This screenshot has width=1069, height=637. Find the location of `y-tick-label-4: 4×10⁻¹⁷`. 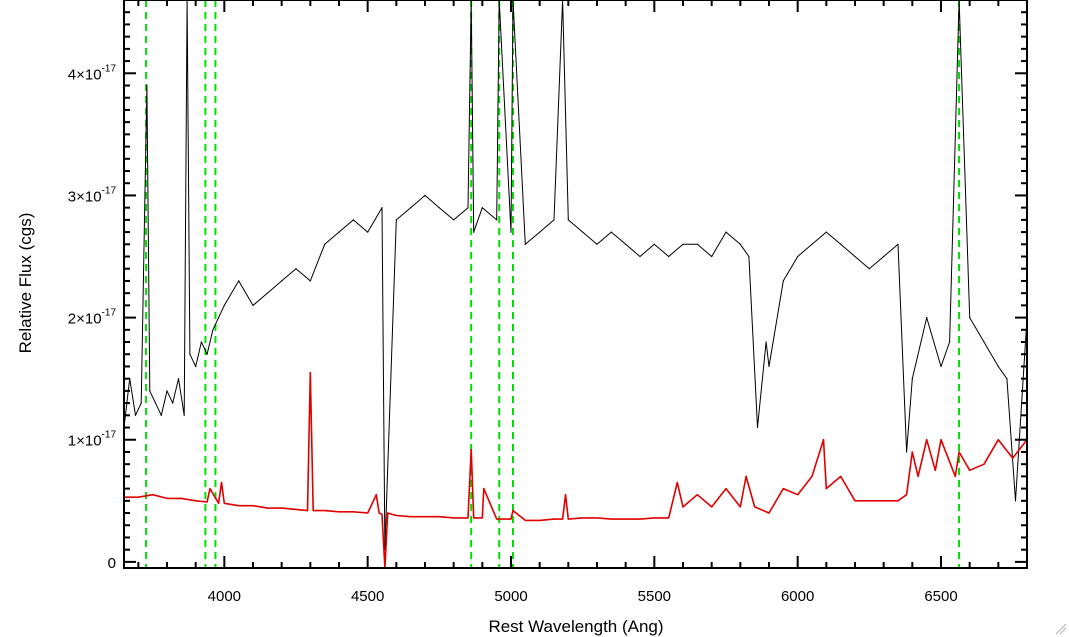

y-tick-label-4: 4×10⁻¹⁷ is located at coordinates (92, 73).